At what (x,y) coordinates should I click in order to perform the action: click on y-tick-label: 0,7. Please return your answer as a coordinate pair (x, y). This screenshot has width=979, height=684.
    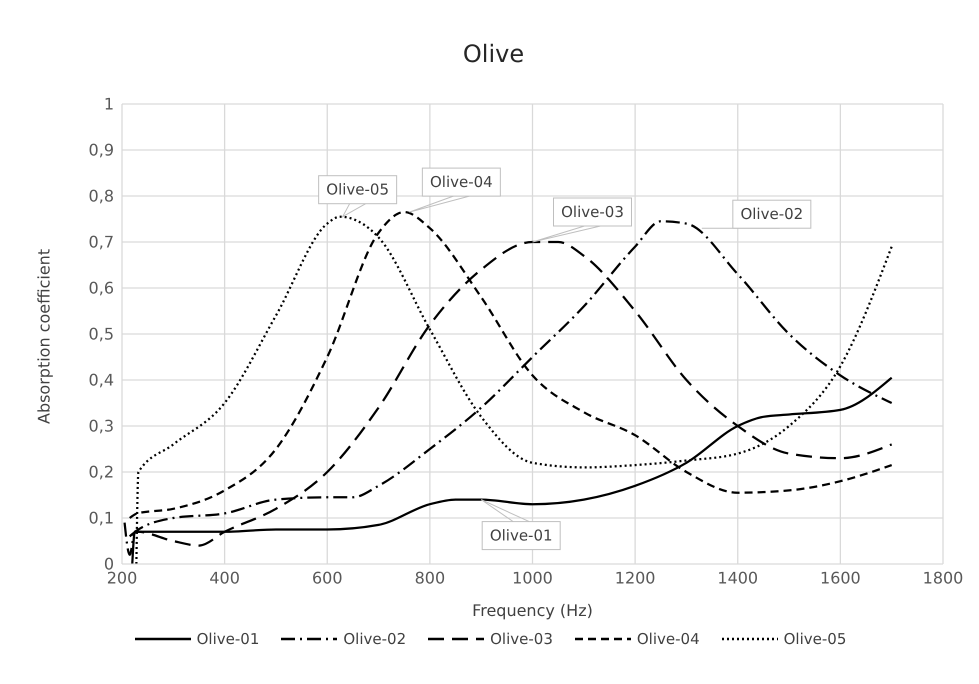
    Looking at the image, I should click on (101, 242).